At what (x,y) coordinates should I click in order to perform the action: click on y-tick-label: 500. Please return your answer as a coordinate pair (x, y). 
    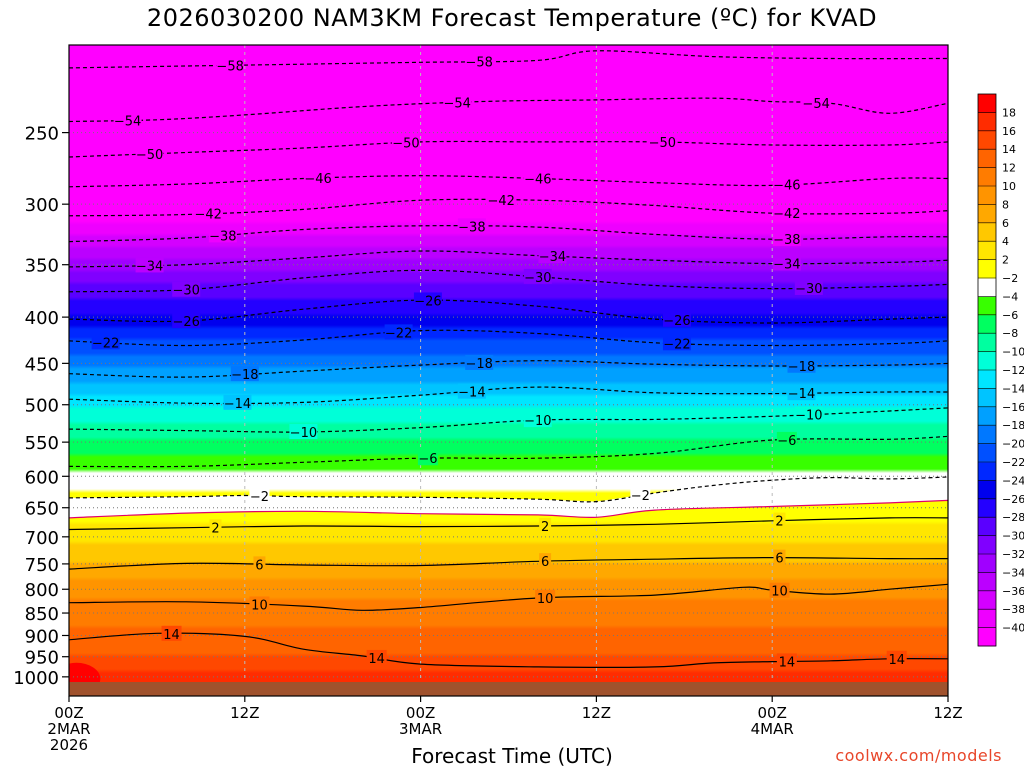
    Looking at the image, I should click on (42, 406).